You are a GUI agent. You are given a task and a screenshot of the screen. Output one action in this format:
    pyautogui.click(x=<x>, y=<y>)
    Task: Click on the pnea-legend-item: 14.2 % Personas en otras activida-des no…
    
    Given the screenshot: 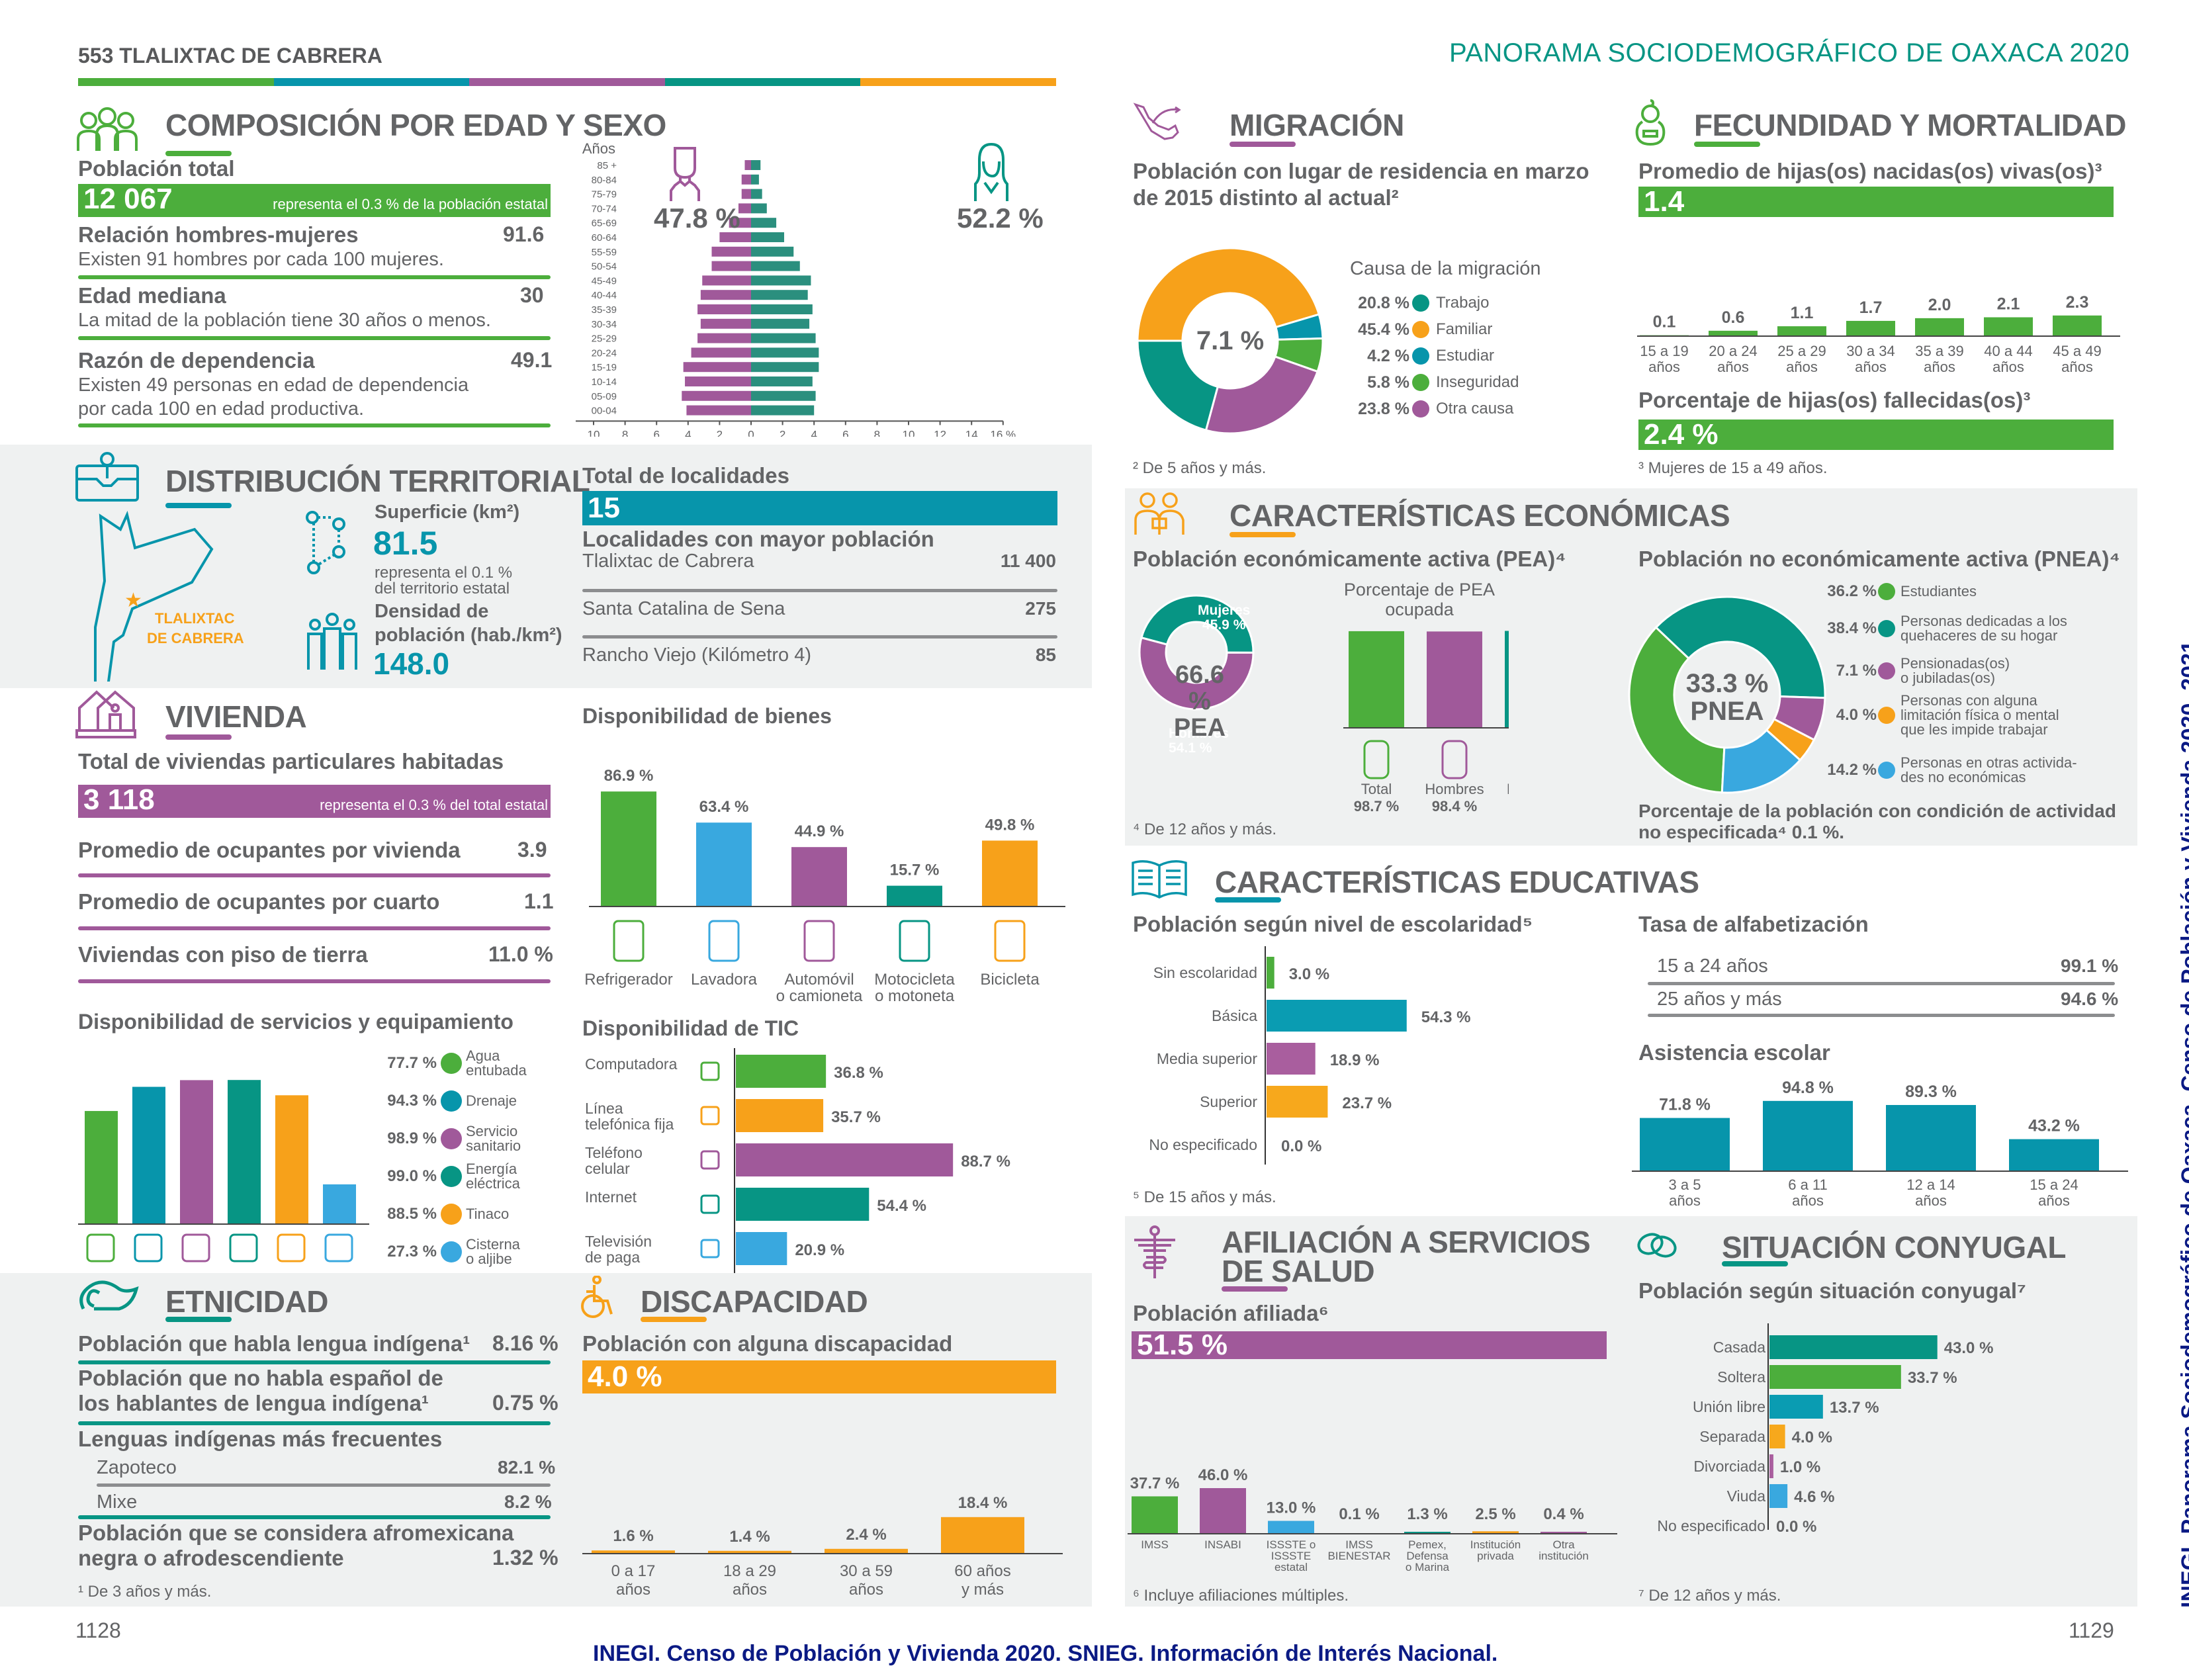 What is the action you would take?
    pyautogui.click(x=1945, y=771)
    